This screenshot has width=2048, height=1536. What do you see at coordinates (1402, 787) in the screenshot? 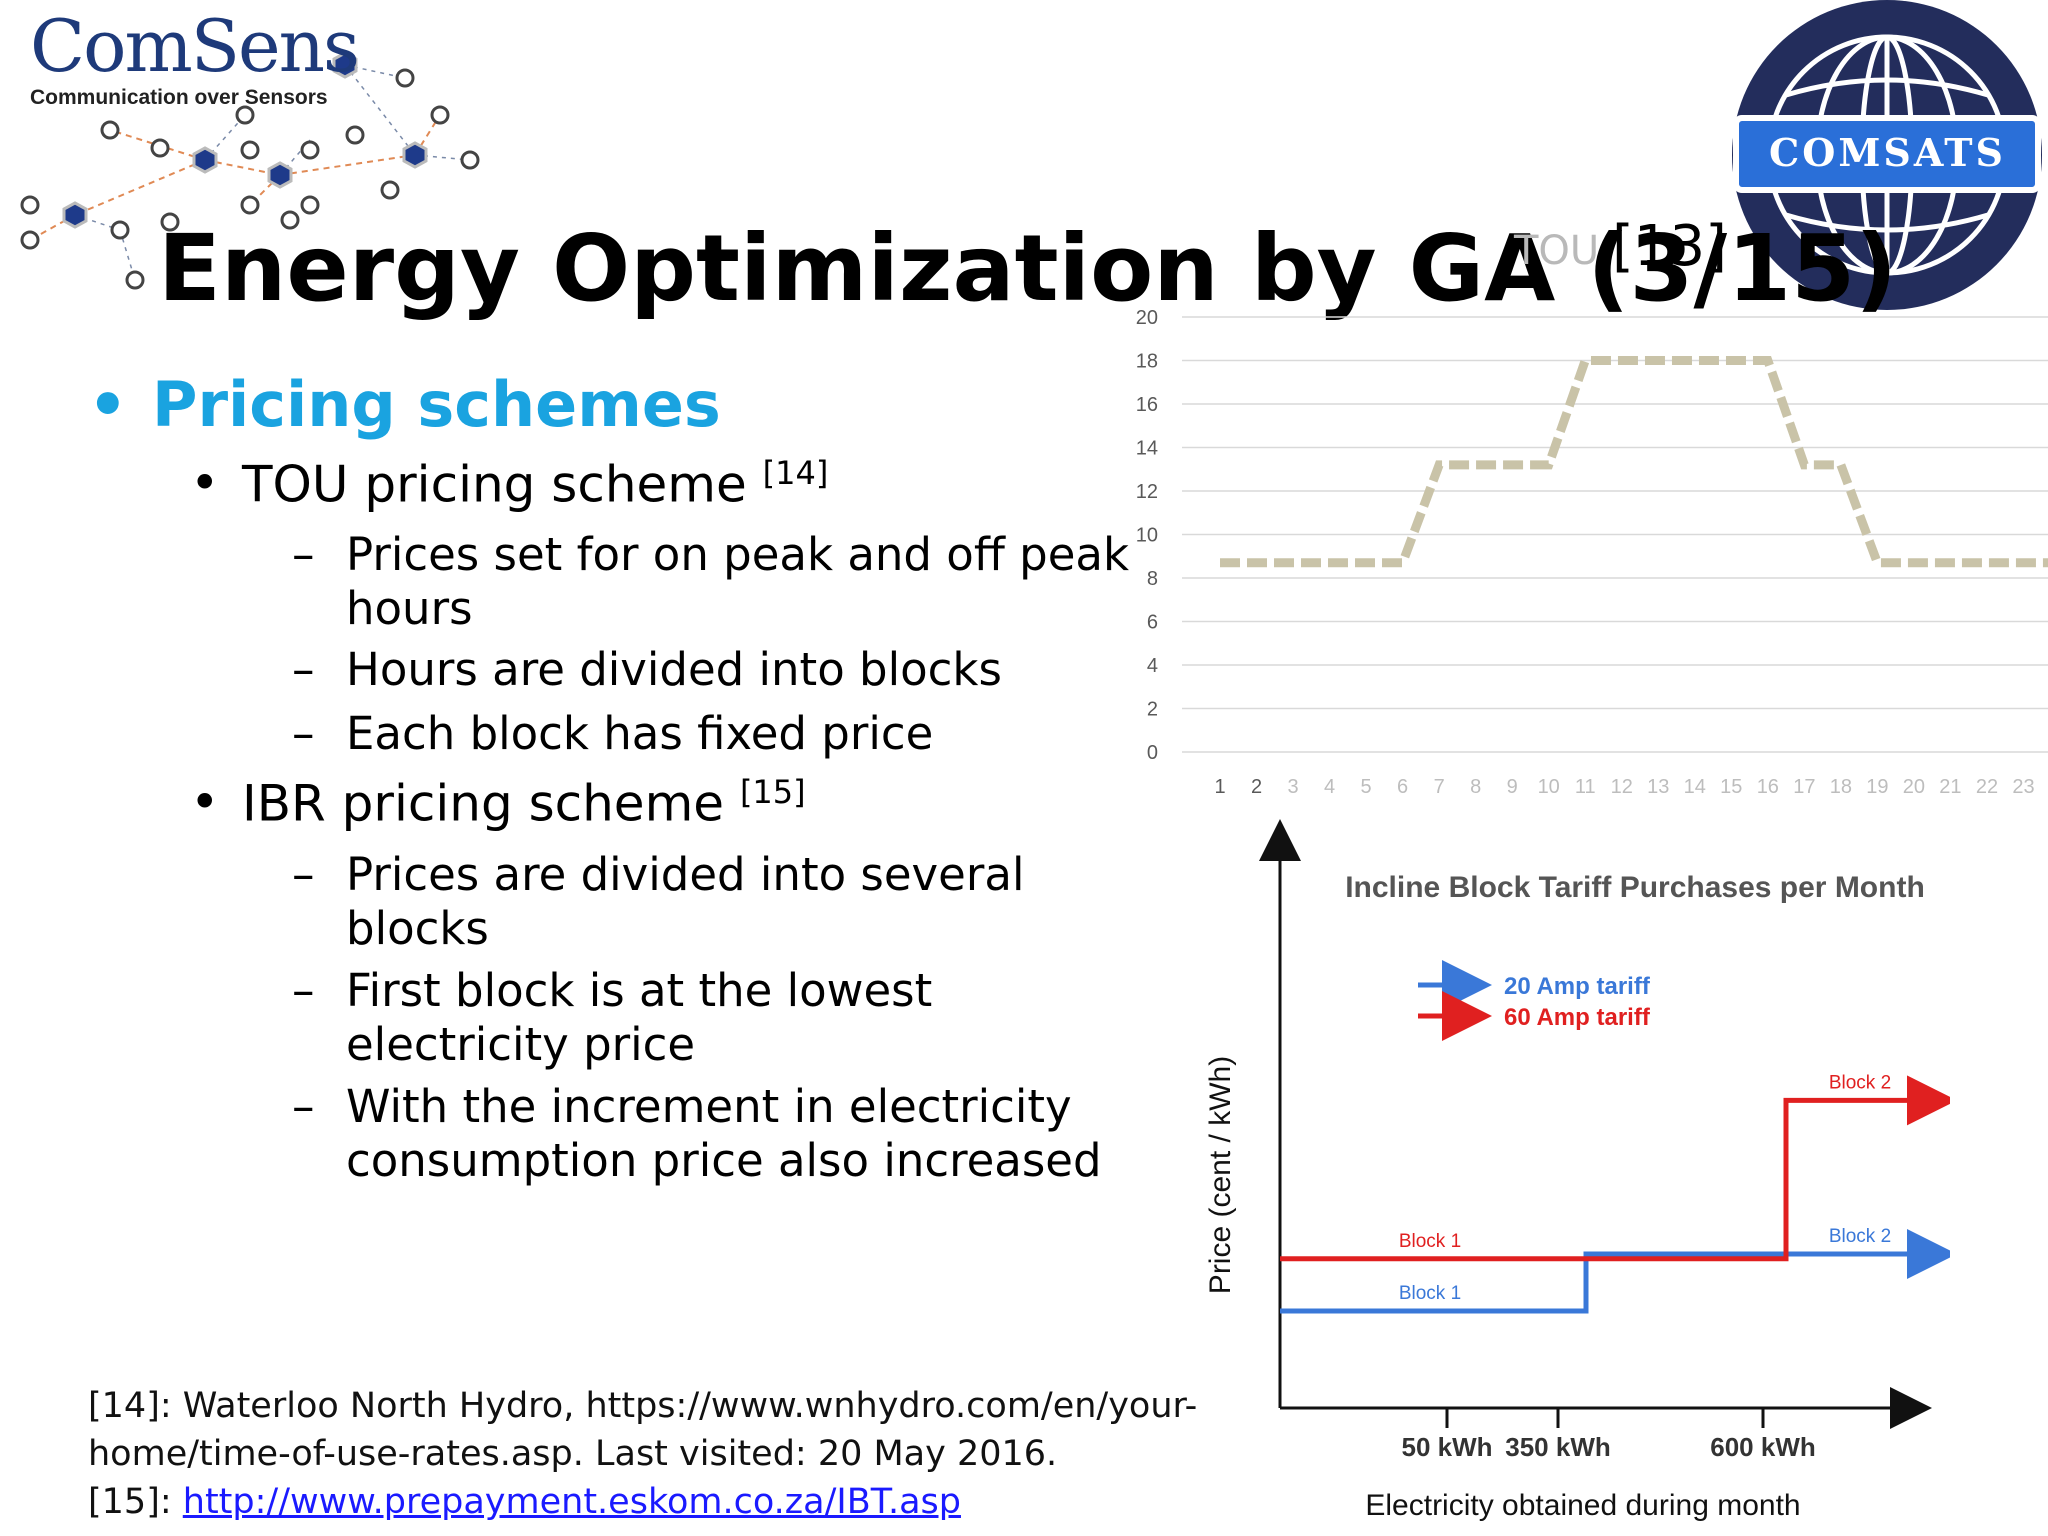
I see `tou-xtick-label: 6` at bounding box center [1402, 787].